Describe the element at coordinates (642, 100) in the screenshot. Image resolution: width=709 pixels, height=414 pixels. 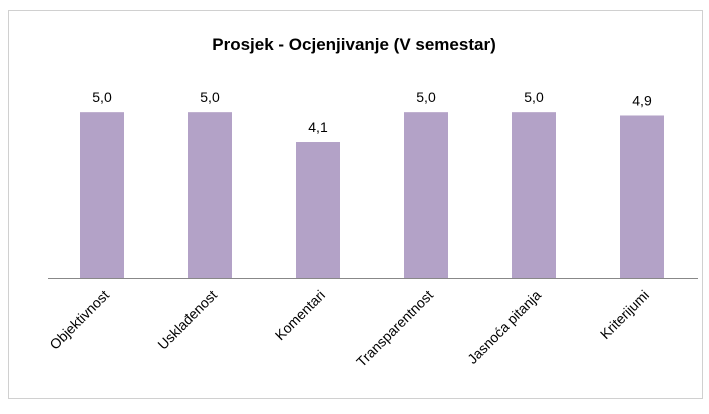
I see `value-label: 4,9` at that location.